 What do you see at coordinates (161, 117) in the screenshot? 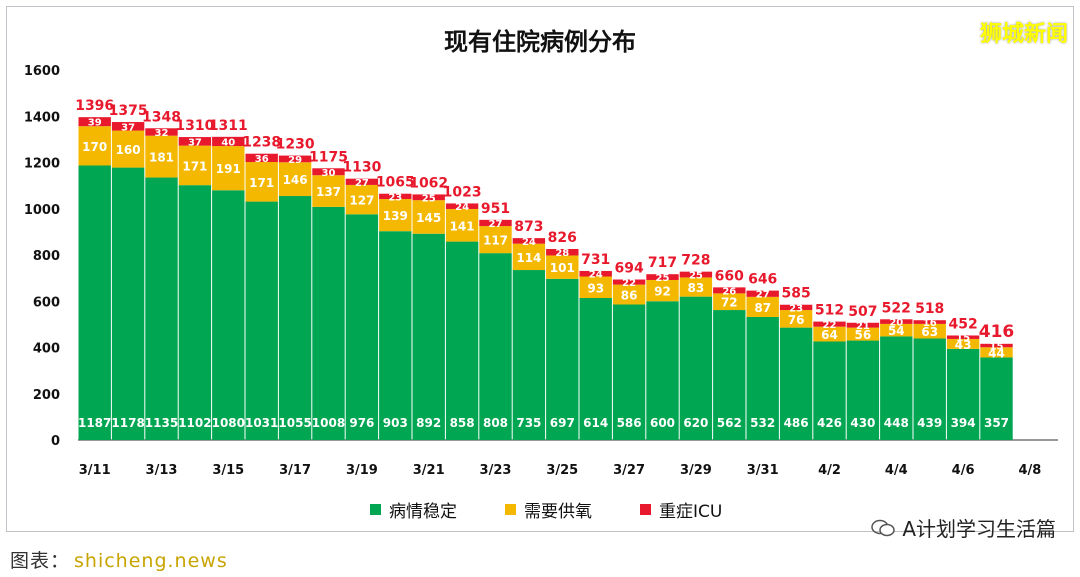
I see `data-label-total: 1348` at bounding box center [161, 117].